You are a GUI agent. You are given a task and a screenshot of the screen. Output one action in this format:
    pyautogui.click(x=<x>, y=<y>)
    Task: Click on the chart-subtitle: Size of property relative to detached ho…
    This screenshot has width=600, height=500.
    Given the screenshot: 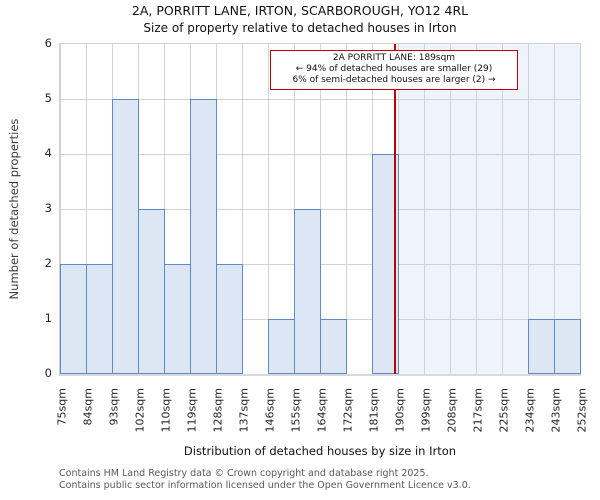 What is the action you would take?
    pyautogui.click(x=300, y=28)
    